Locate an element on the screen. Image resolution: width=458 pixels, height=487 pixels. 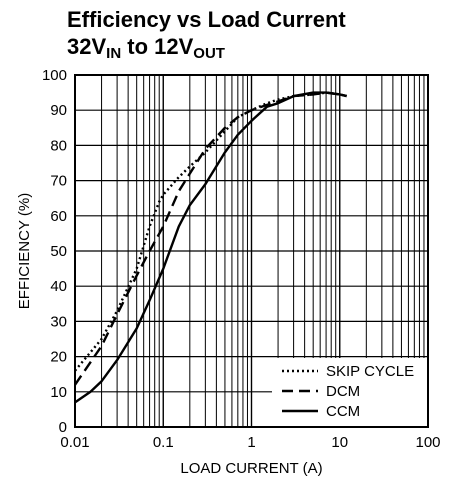
y-tick-label: 40 is located at coordinates (58, 286).